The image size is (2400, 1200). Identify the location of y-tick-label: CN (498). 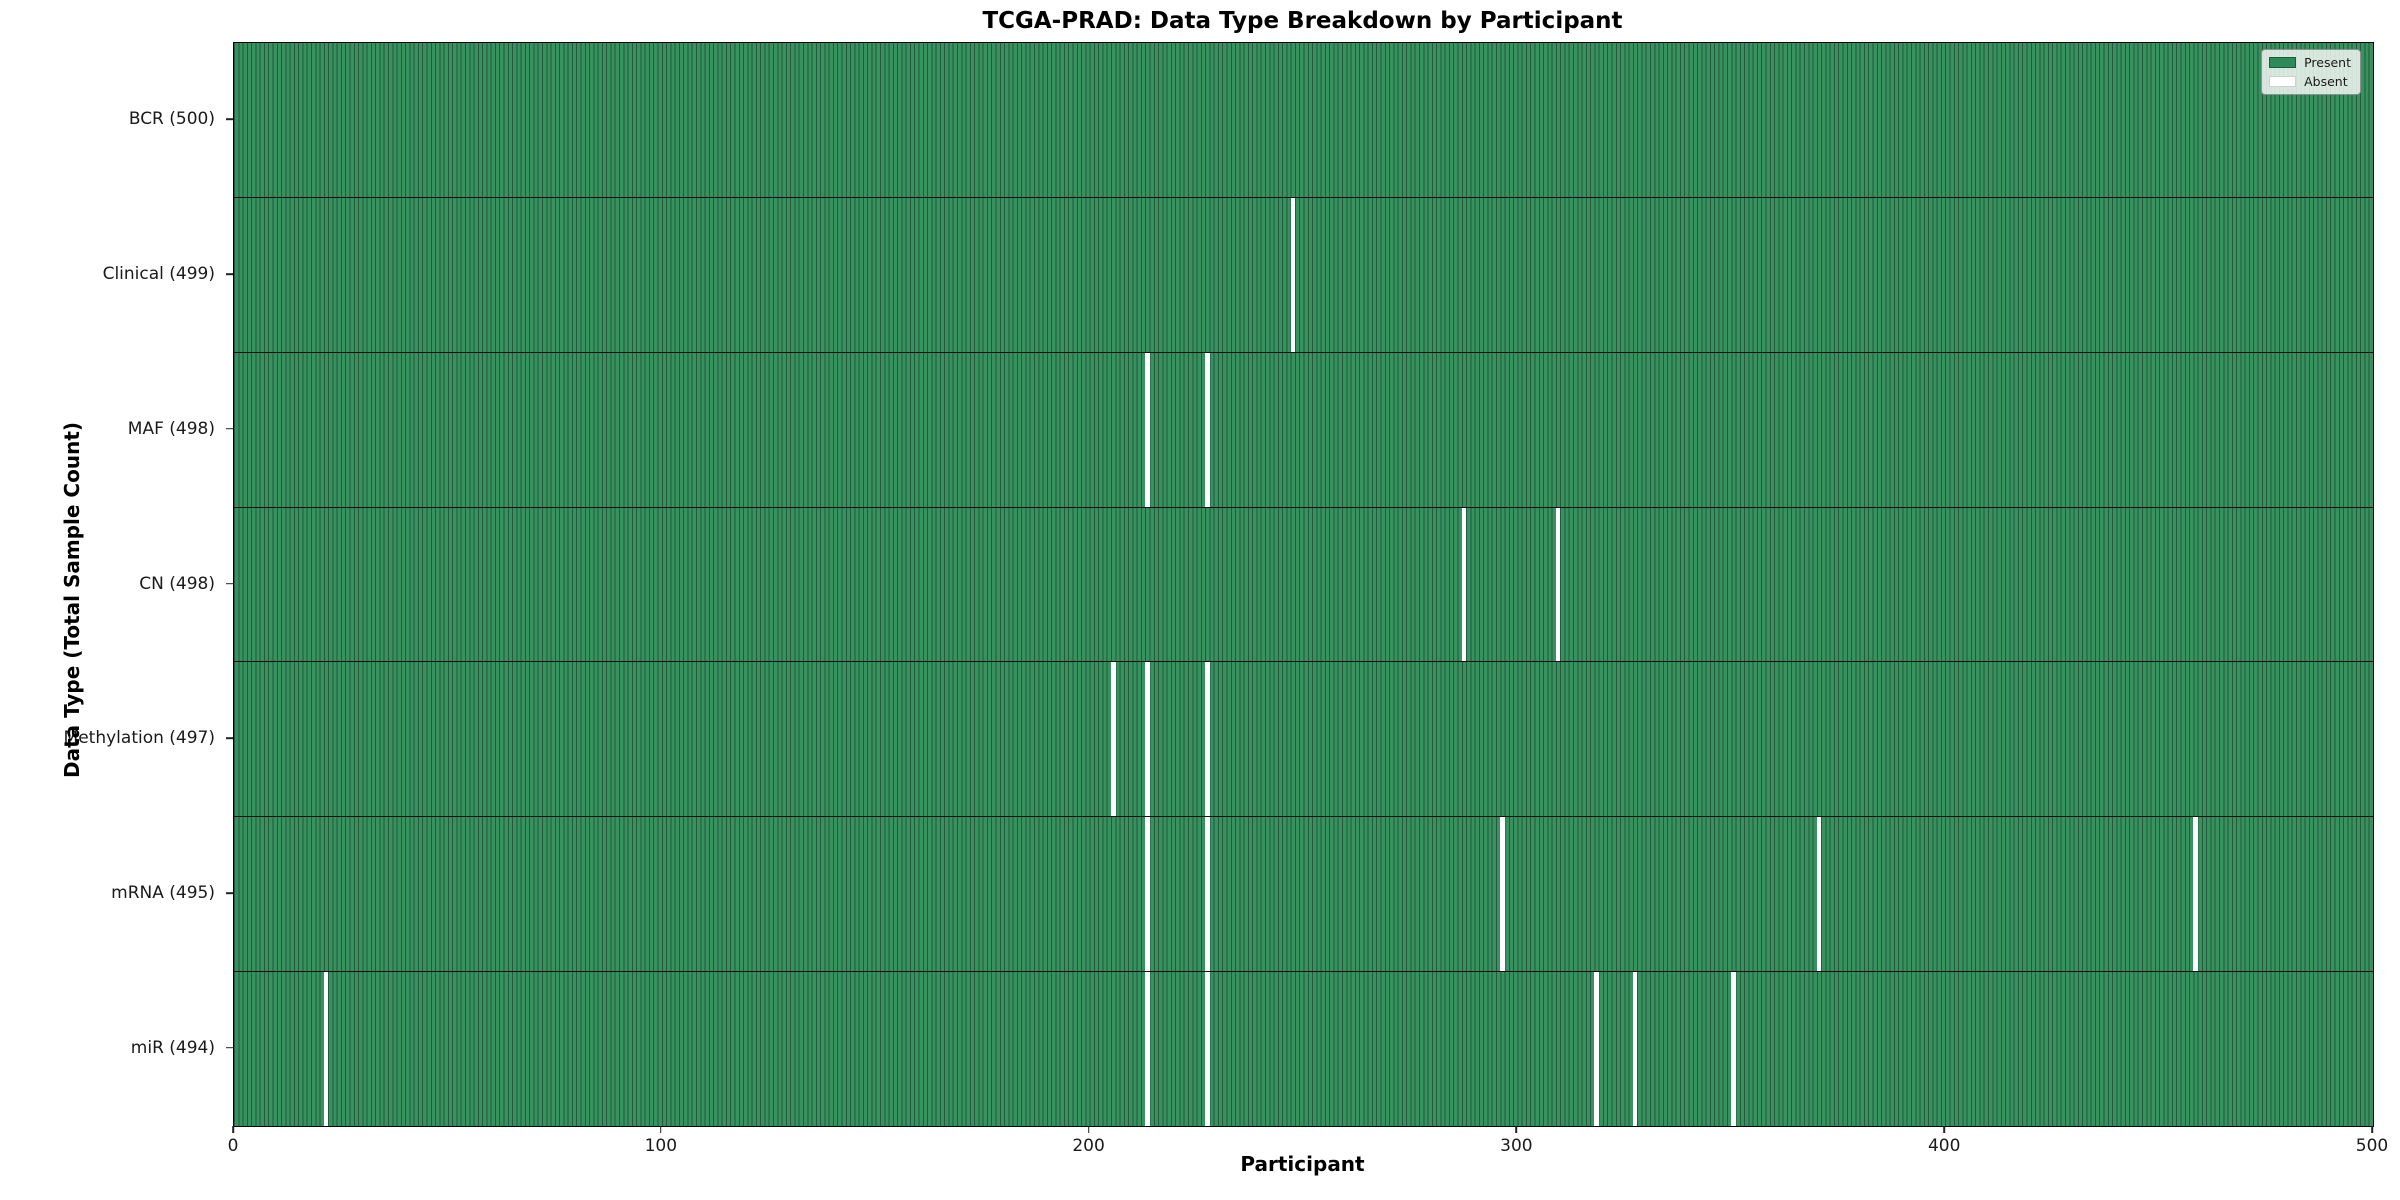
(177, 583).